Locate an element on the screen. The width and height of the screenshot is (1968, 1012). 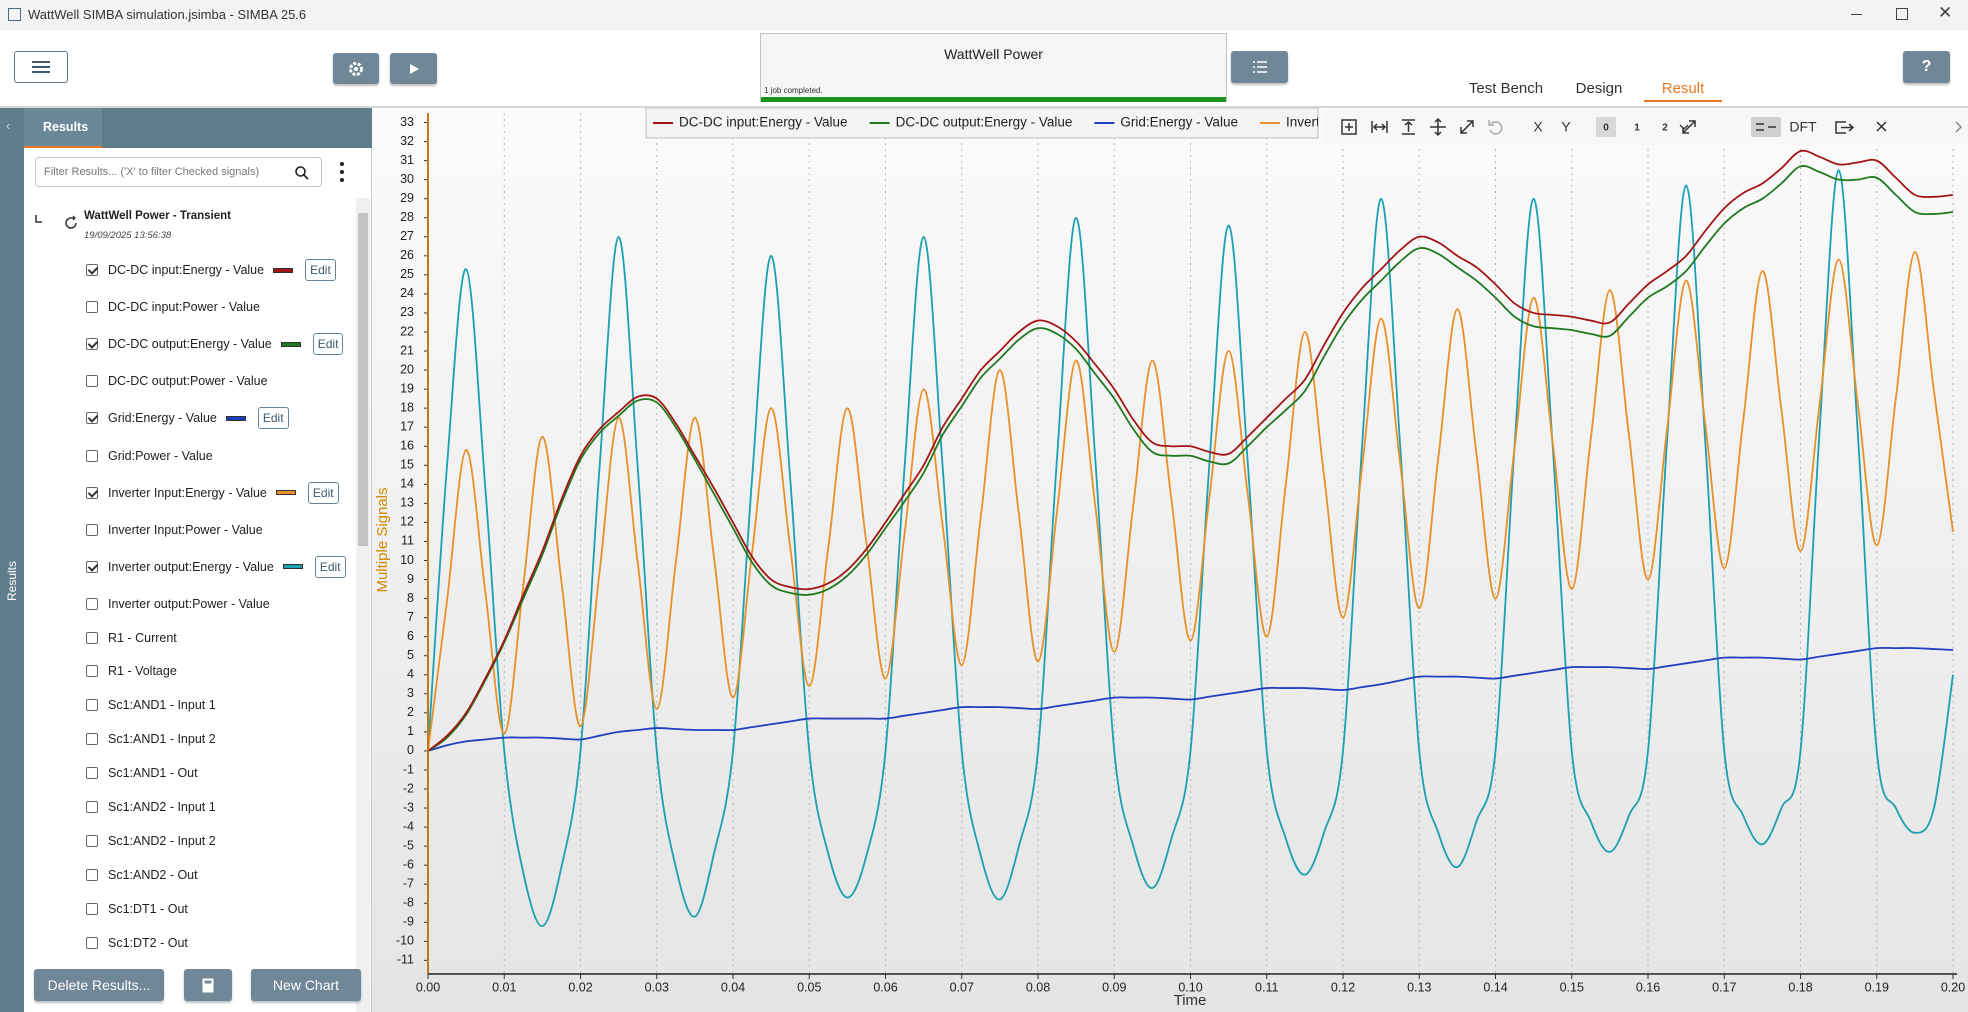
collapse-chevron: ‹ is located at coordinates (8, 125).